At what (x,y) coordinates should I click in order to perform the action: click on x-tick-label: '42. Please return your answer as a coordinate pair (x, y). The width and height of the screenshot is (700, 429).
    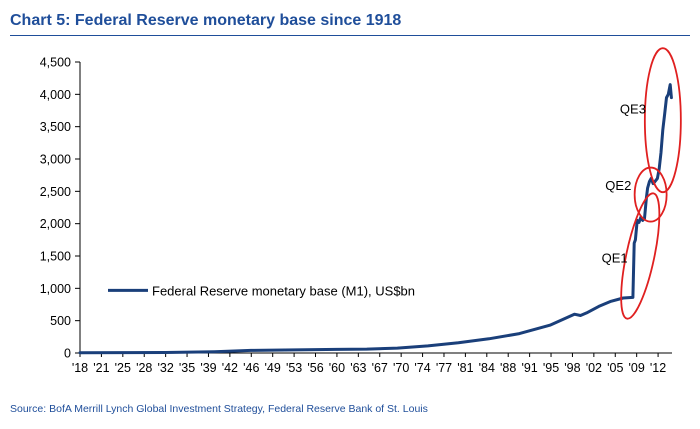
    Looking at the image, I should click on (230, 368).